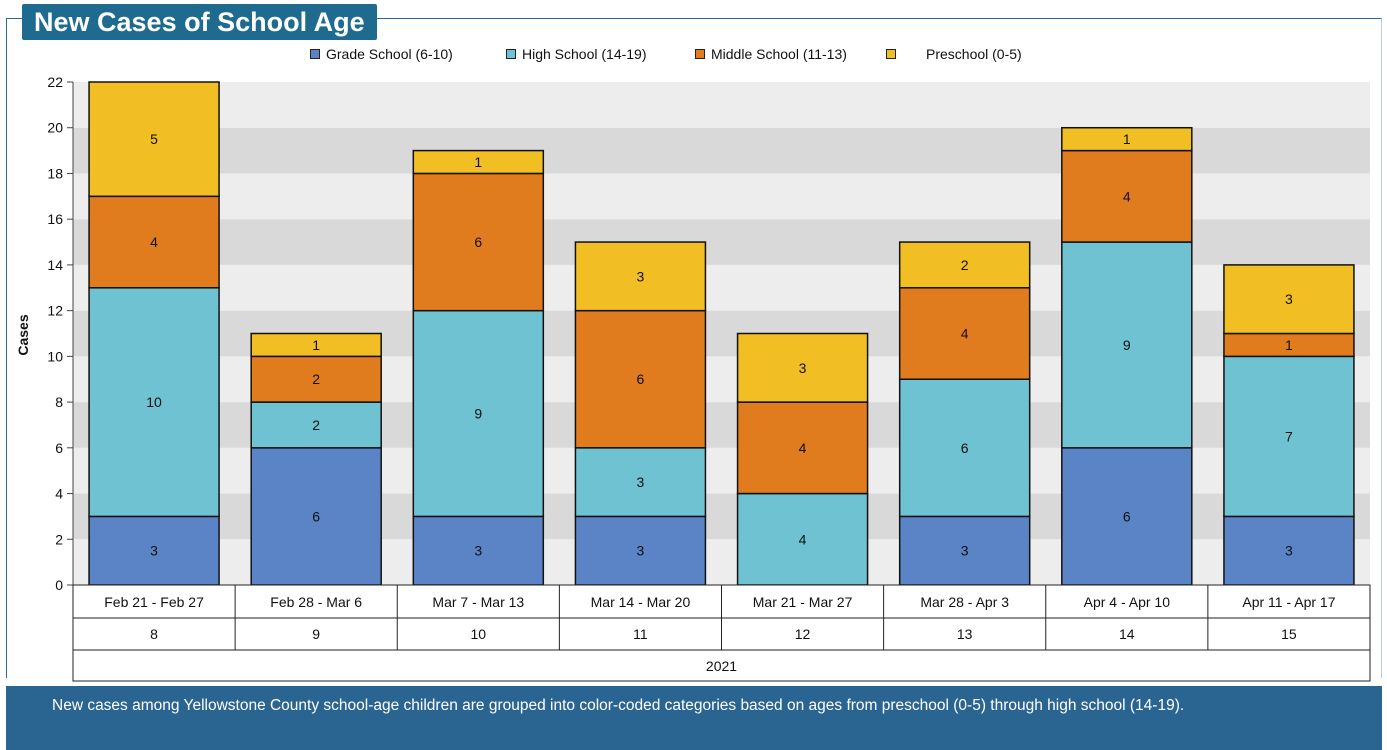  Describe the element at coordinates (479, 634) in the screenshot. I see `x-week-label: 10` at that location.